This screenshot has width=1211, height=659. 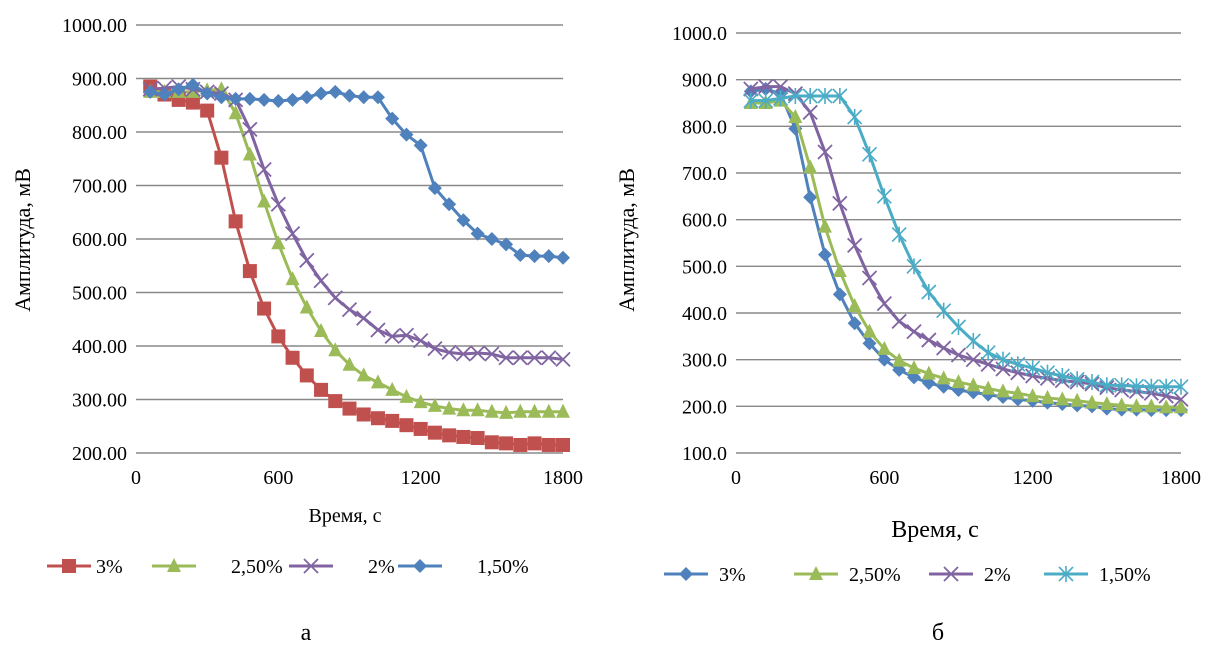 What do you see at coordinates (99, 454) in the screenshot?
I see `y-tick-label: 200.00` at bounding box center [99, 454].